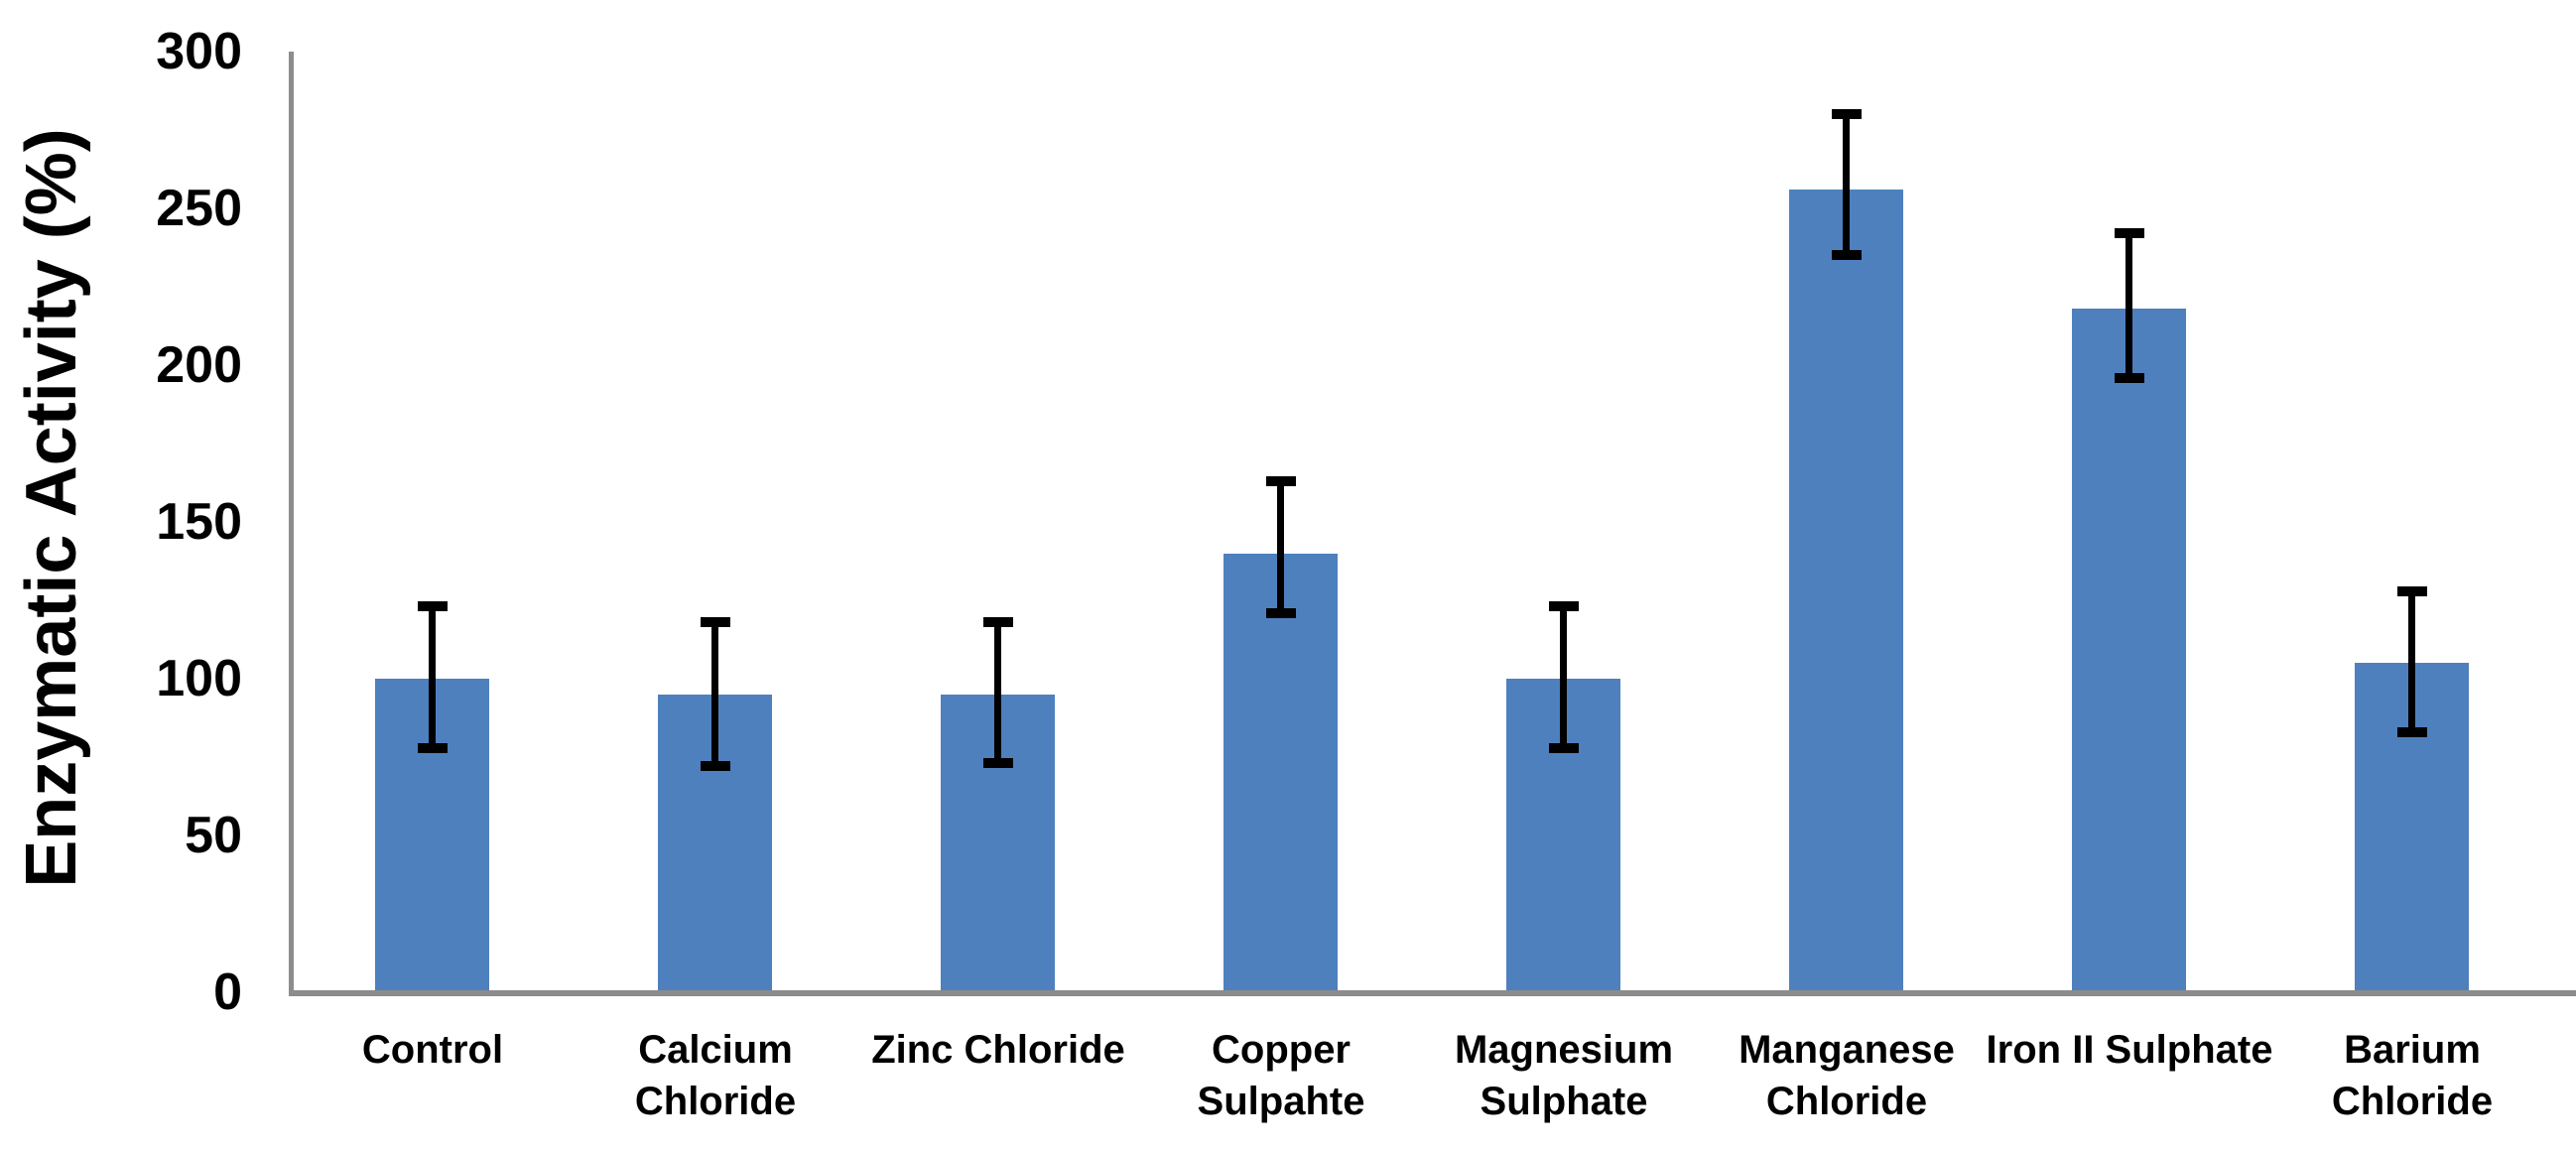 This screenshot has width=2576, height=1152. Describe the element at coordinates (2413, 1050) in the screenshot. I see `x-axis-label-line: Barium` at that location.